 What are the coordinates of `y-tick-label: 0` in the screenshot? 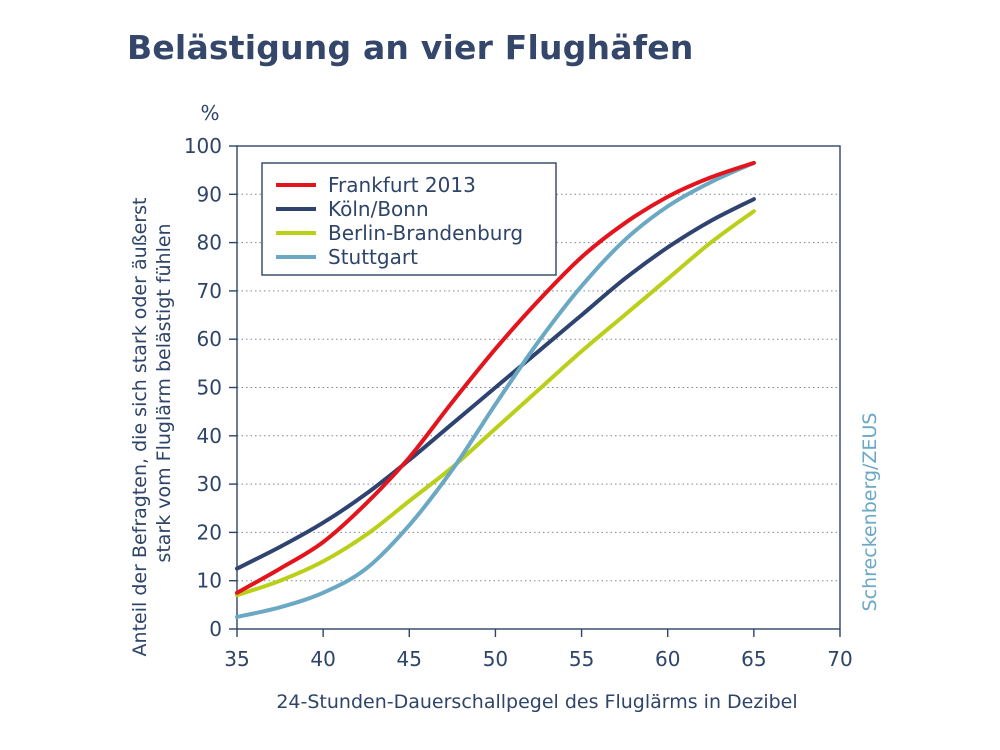 It's located at (215, 629).